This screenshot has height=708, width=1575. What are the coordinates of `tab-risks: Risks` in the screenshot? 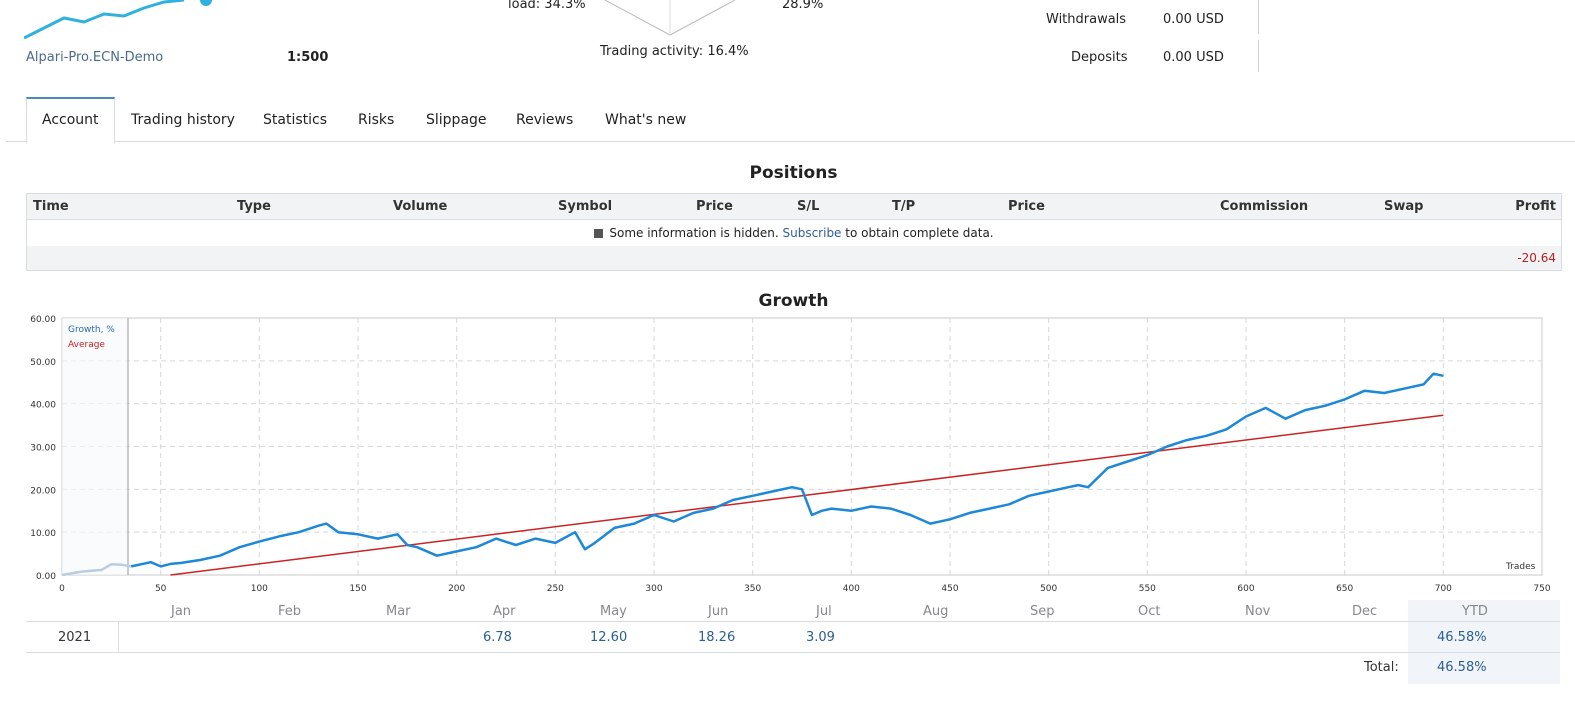 It's located at (376, 120).